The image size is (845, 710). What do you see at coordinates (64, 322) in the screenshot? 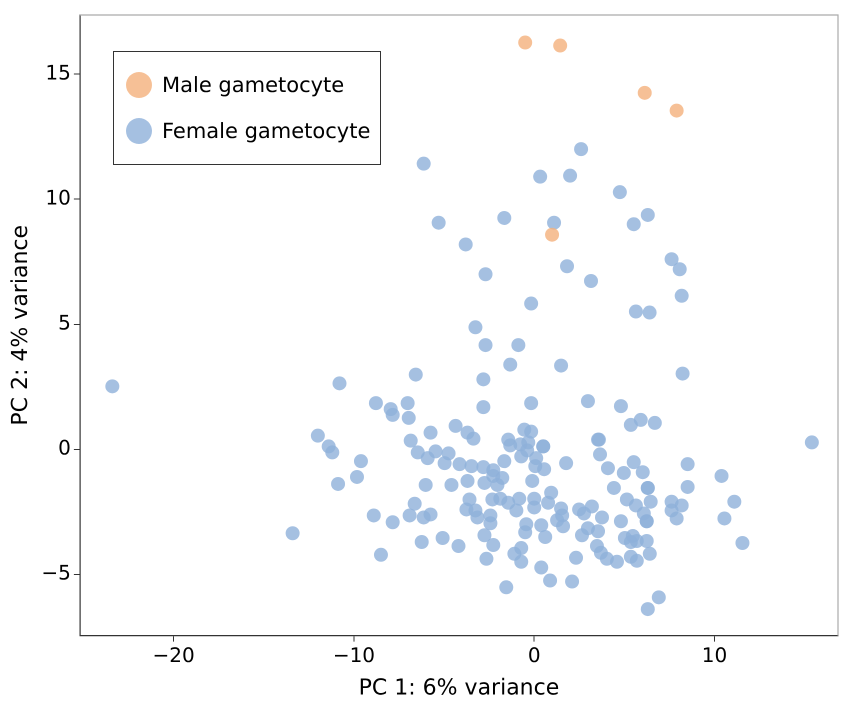
I see `y-tick-label: 5` at bounding box center [64, 322].